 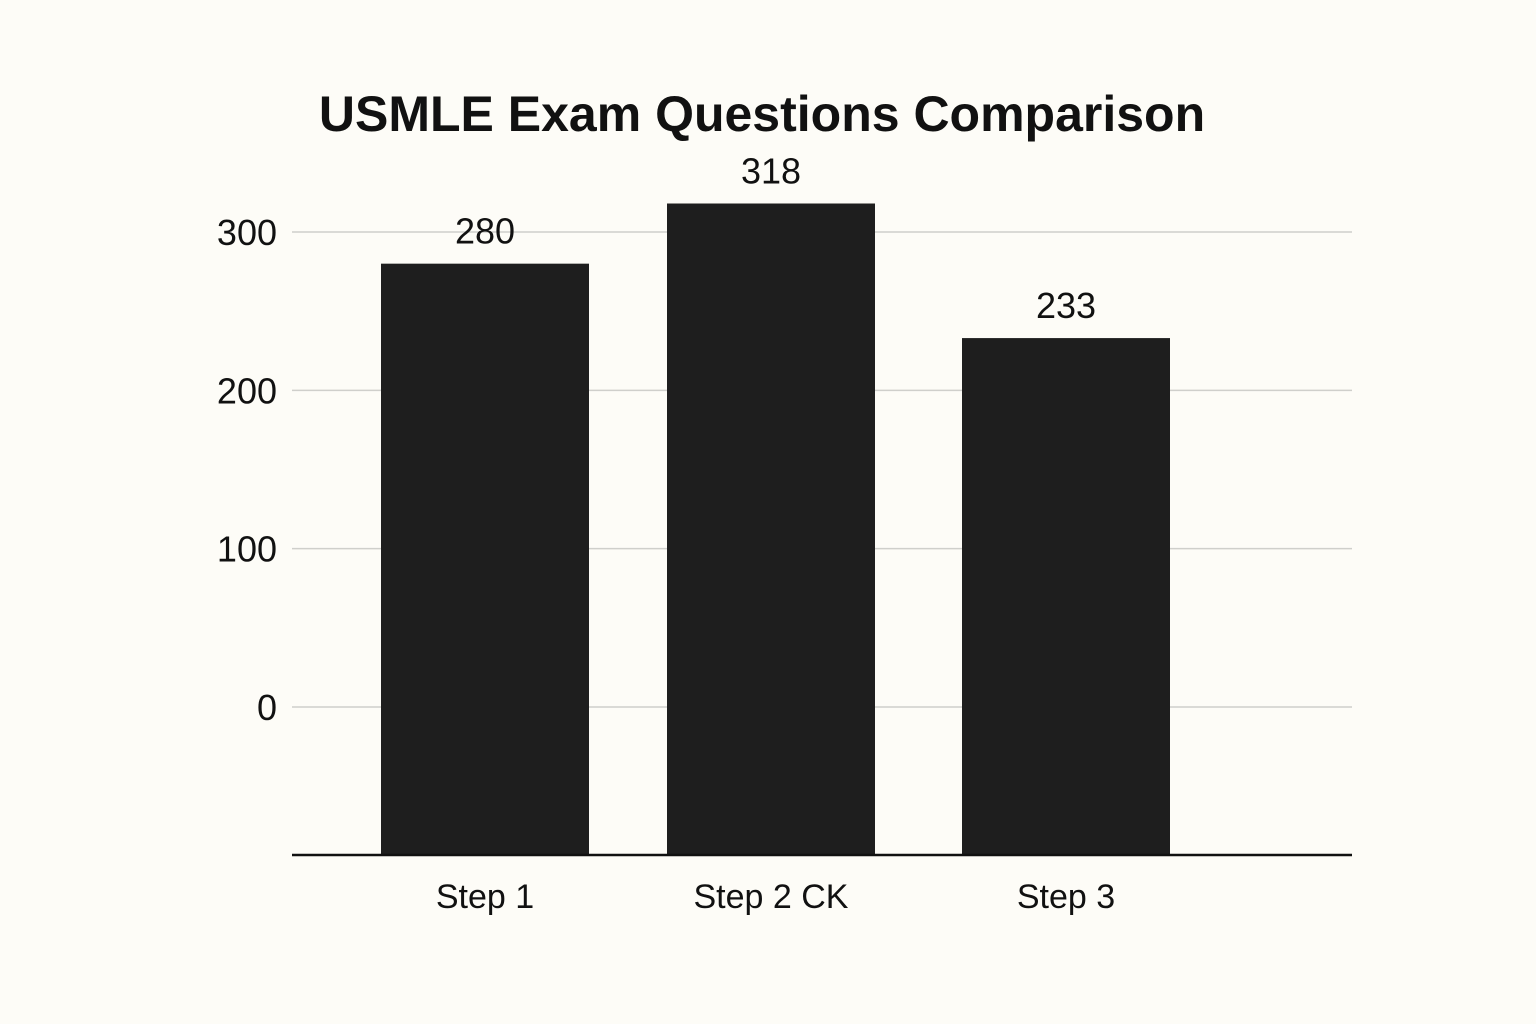 What do you see at coordinates (247, 470) in the screenshot?
I see `y-axis-tick-labels: 0 100 200 300` at bounding box center [247, 470].